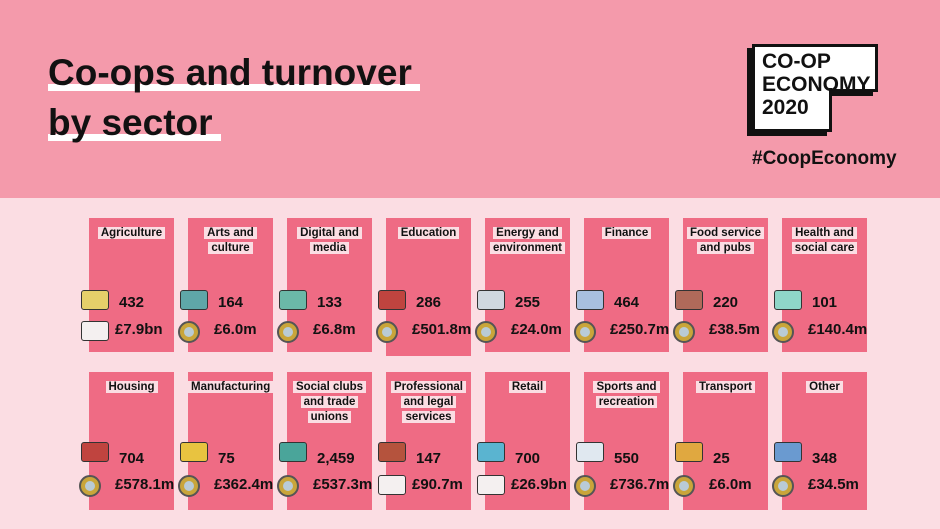  What do you see at coordinates (627, 302) in the screenshot?
I see `coop-count: 464` at bounding box center [627, 302].